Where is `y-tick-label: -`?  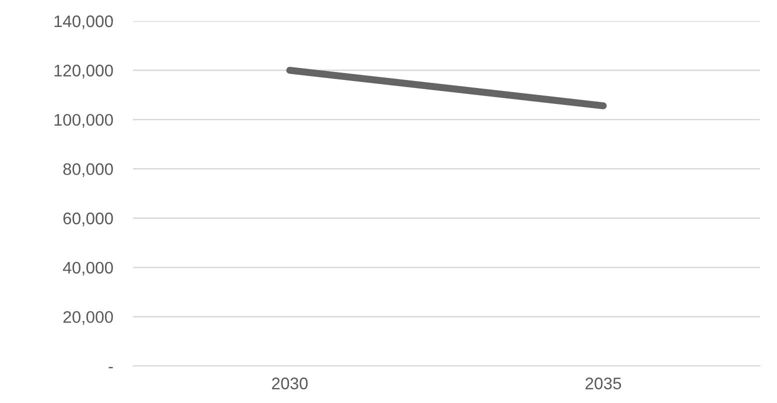 y-tick-label: - is located at coordinates (110, 367).